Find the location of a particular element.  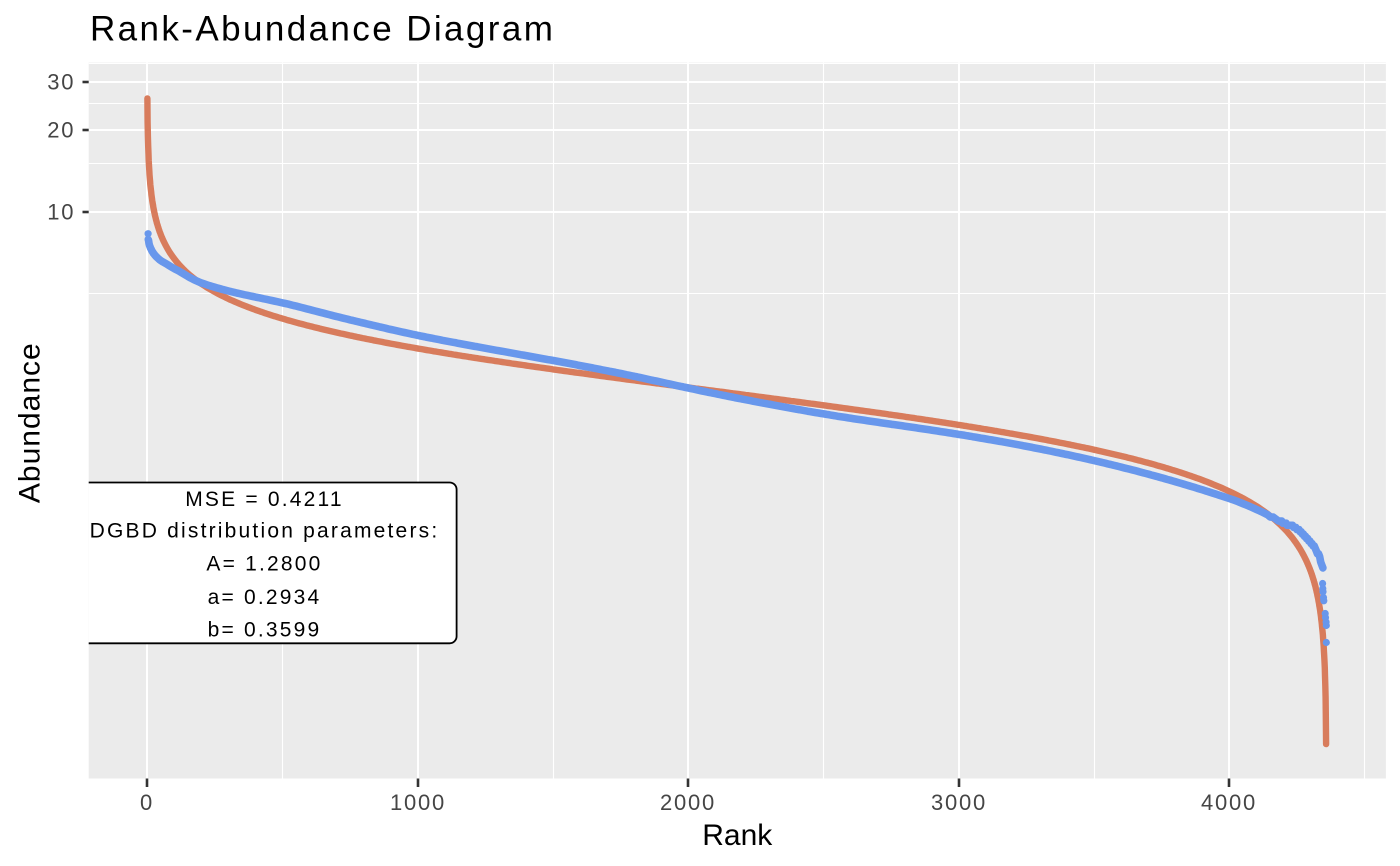

svg-text: 20 is located at coordinates (61, 130).